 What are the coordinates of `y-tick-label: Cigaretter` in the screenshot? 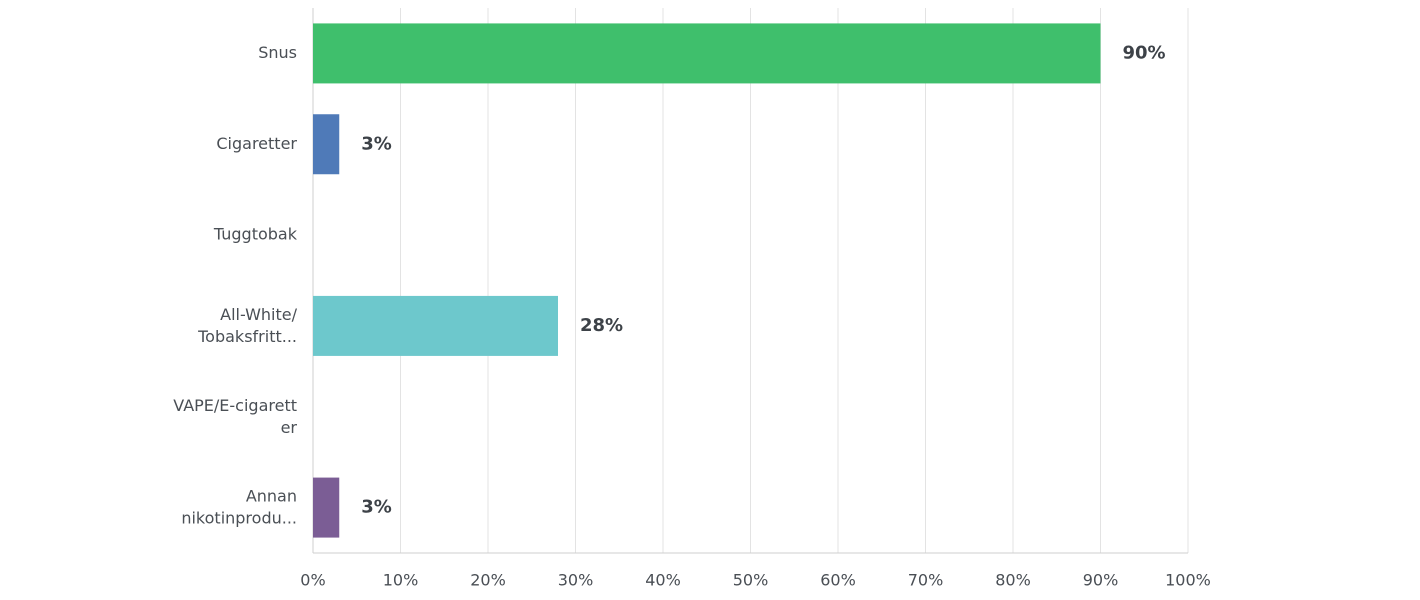 It's located at (256, 143).